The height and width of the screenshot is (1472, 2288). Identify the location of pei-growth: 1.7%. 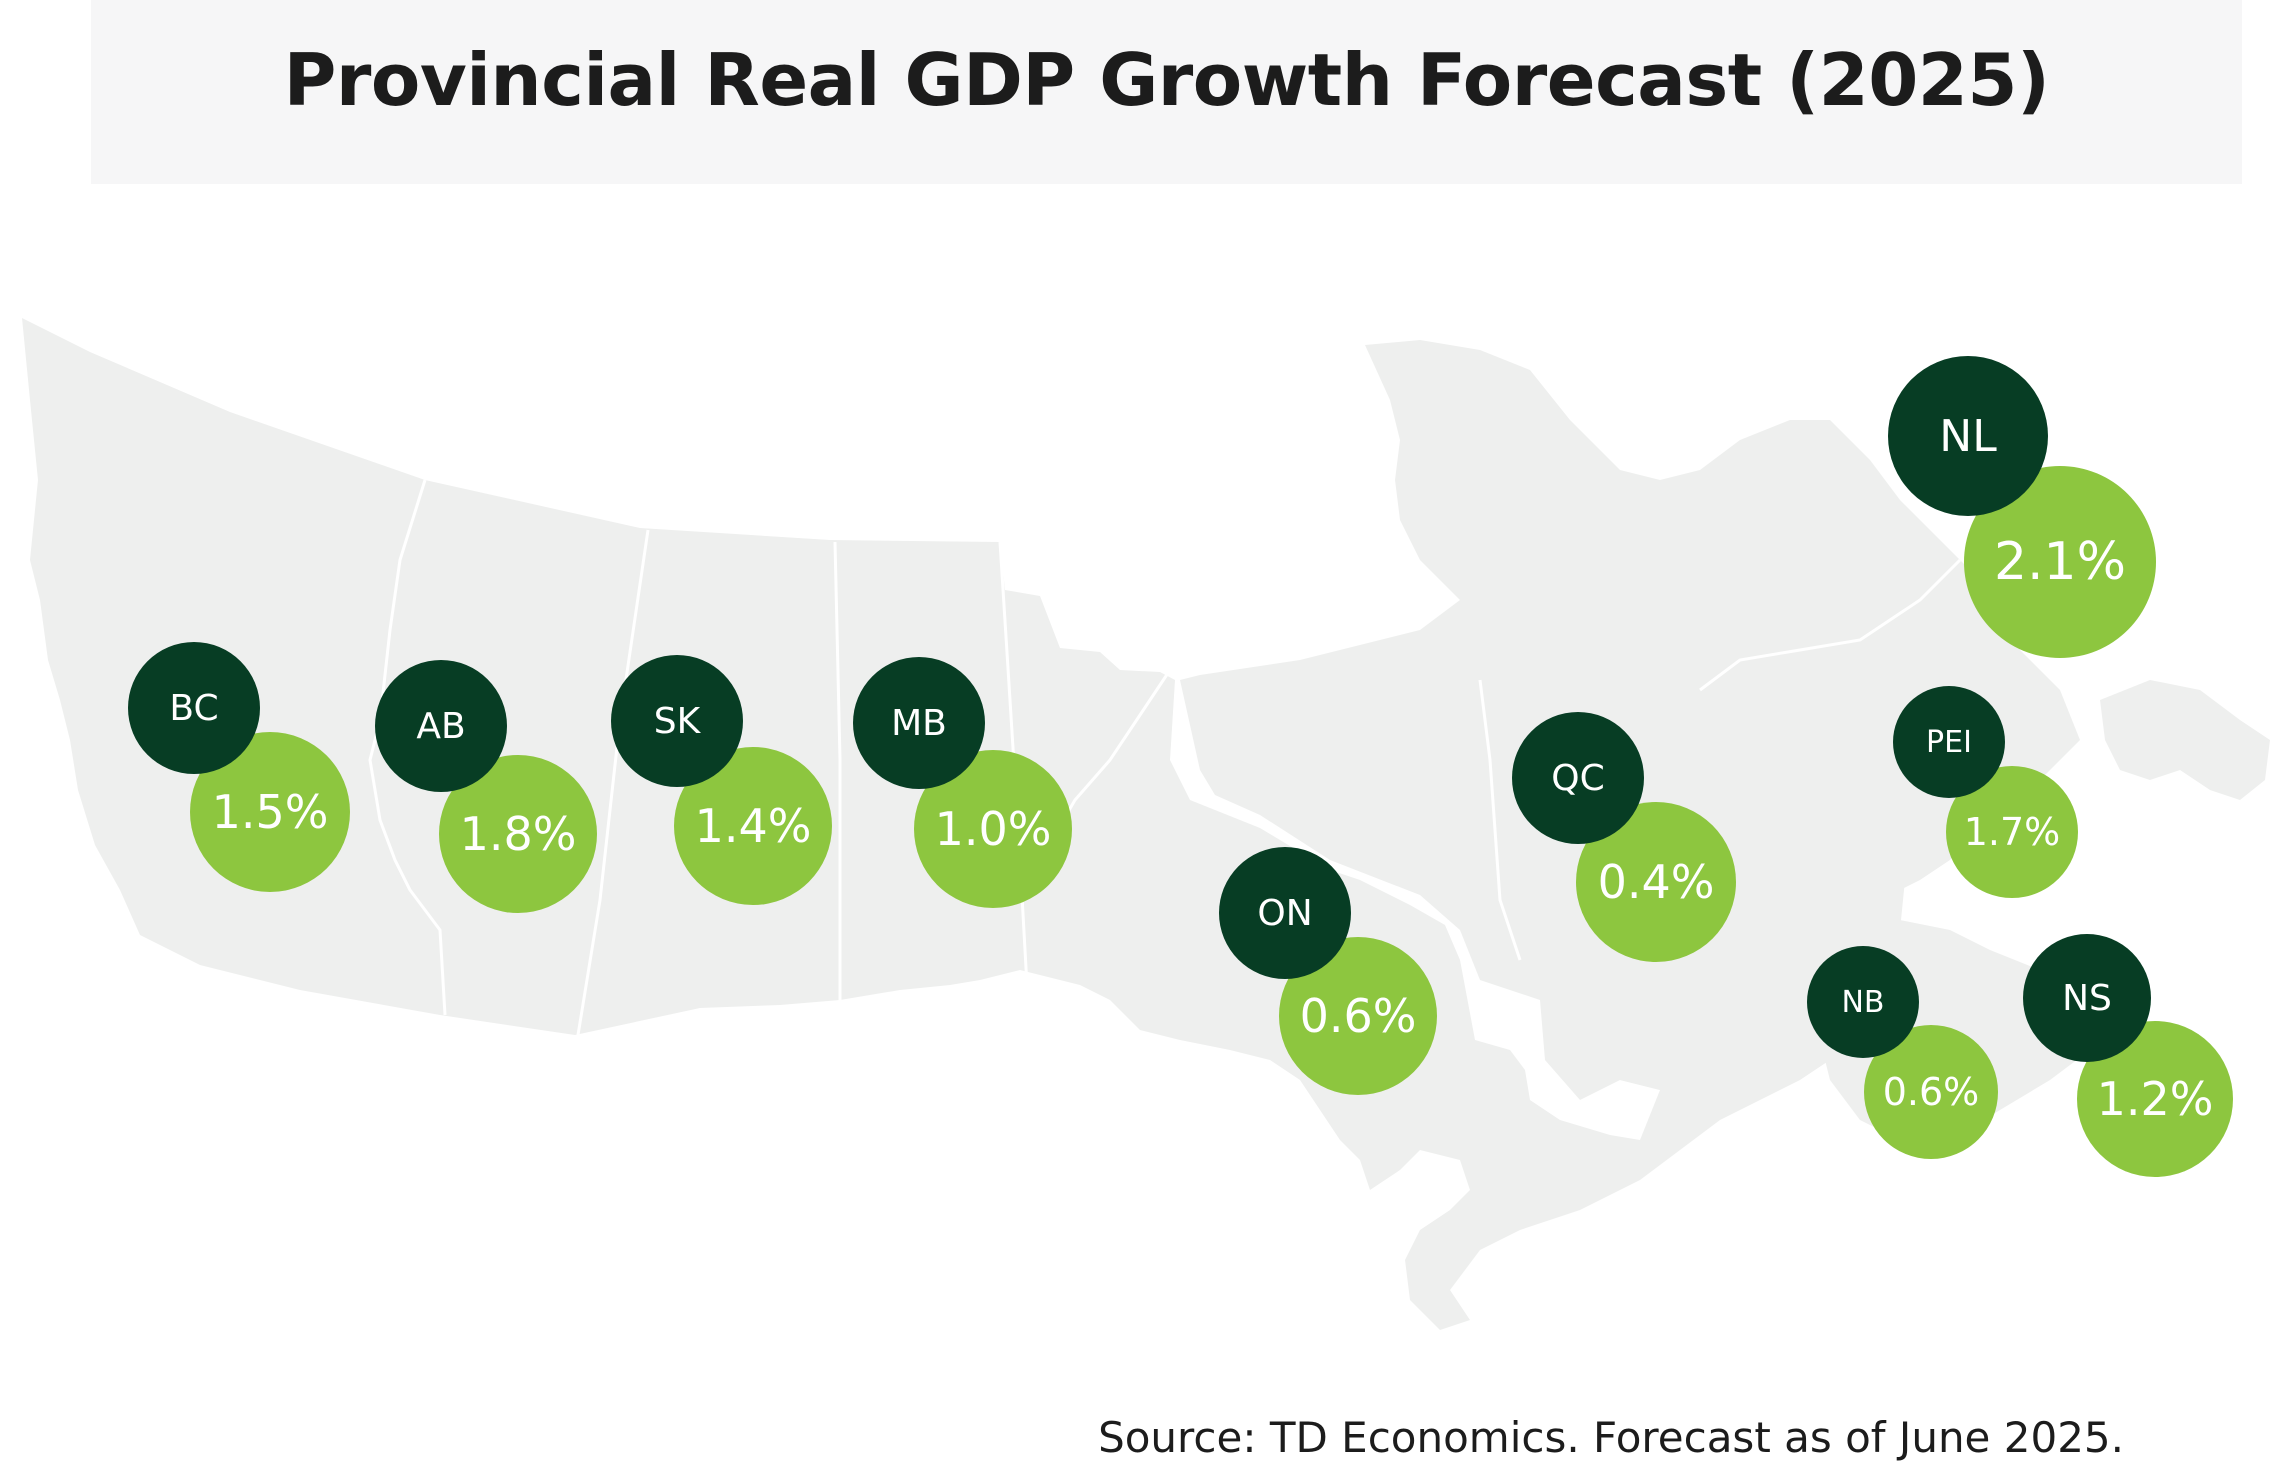
(2012, 832).